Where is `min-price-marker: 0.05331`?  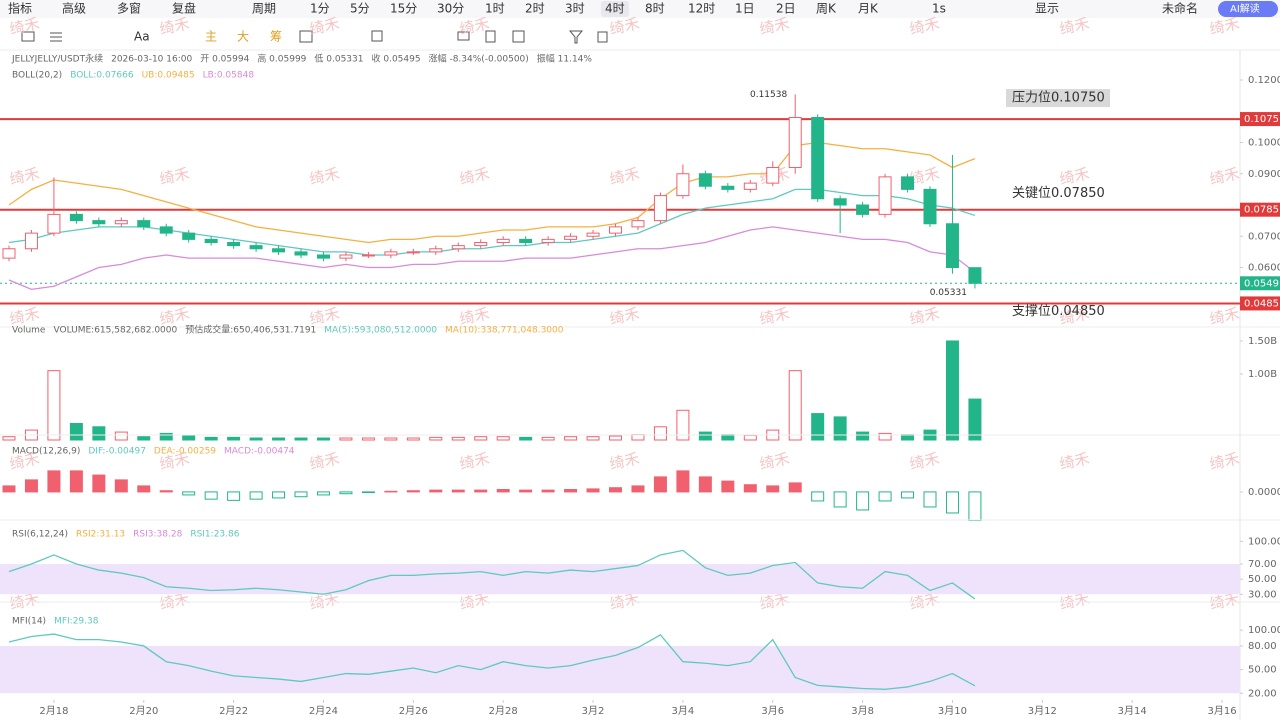 min-price-marker: 0.05331 is located at coordinates (948, 293).